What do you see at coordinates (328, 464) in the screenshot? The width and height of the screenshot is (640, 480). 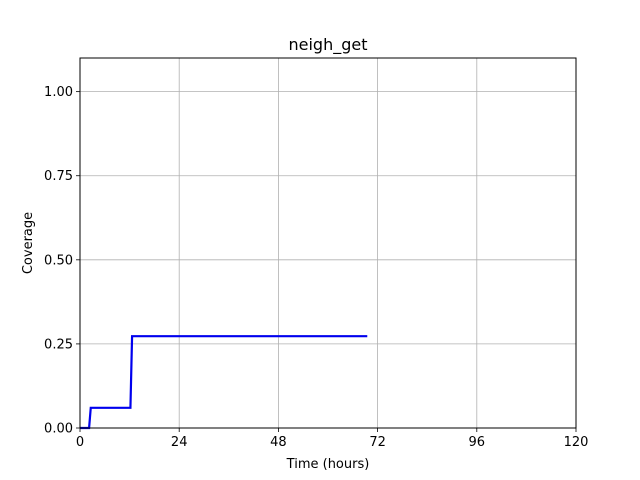 I see `x-axis-label: Time (hours)` at bounding box center [328, 464].